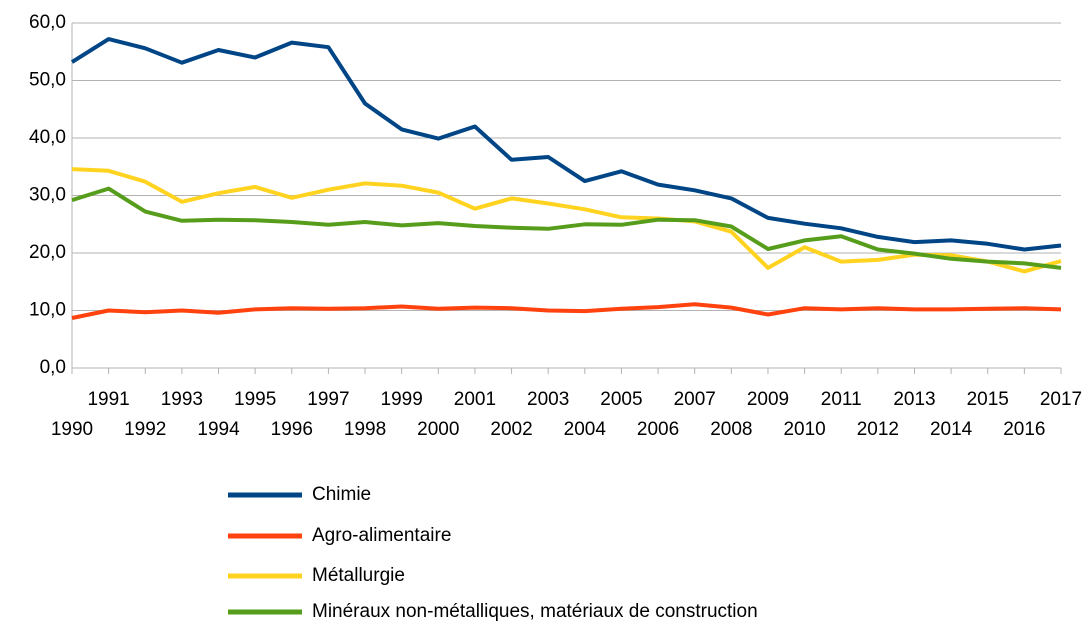 The image size is (1088, 621). What do you see at coordinates (804, 429) in the screenshot?
I see `x-tick-label: 2010` at bounding box center [804, 429].